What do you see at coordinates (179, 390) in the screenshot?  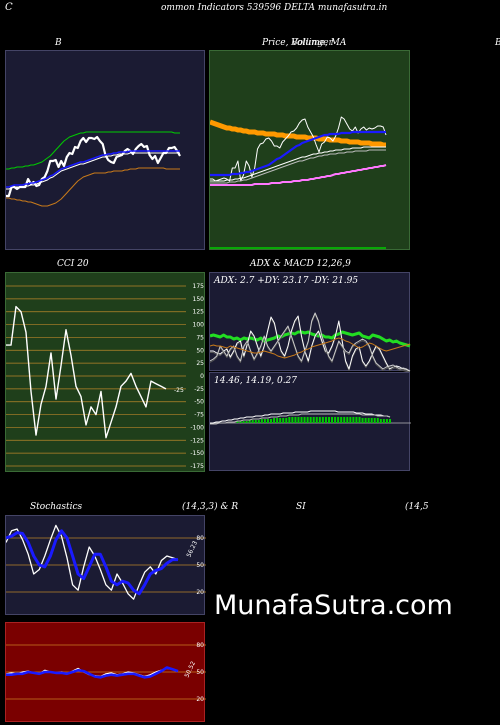 I see `cci-last-value: -25` at bounding box center [179, 390].